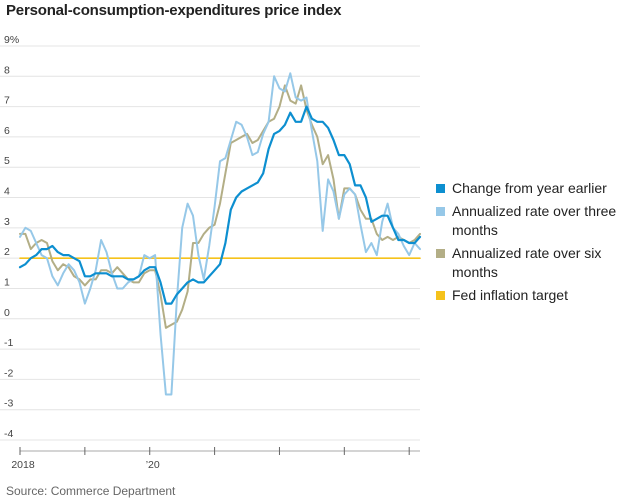 The width and height of the screenshot is (620, 500). Describe the element at coordinates (7, 192) in the screenshot. I see `y-tick-label: 4` at that location.